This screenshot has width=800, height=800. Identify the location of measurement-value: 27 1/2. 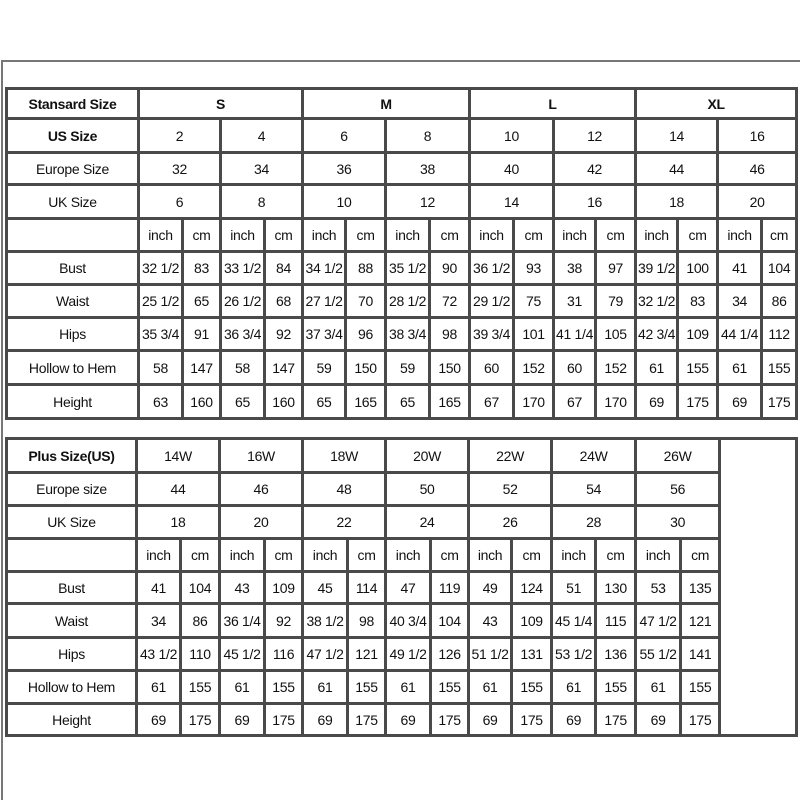
(324, 301).